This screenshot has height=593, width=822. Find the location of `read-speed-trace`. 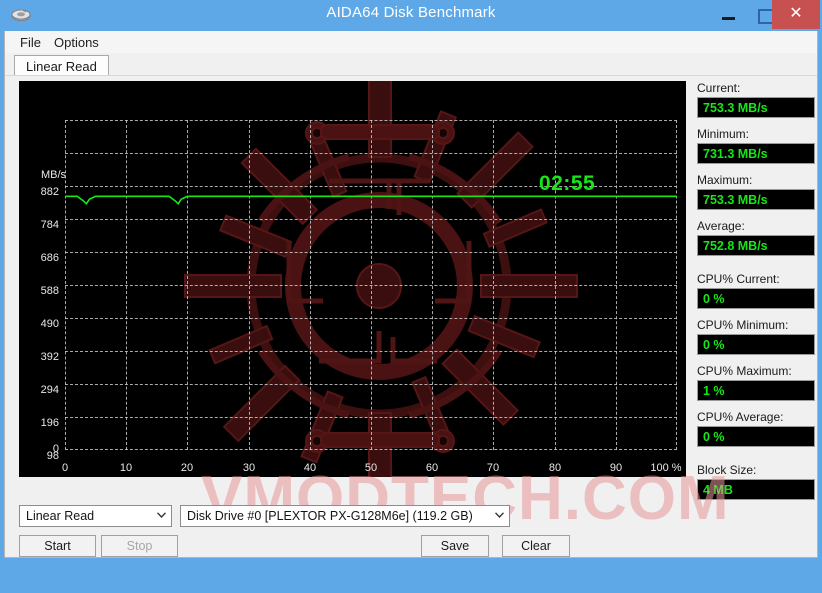

read-speed-trace is located at coordinates (371, 200).